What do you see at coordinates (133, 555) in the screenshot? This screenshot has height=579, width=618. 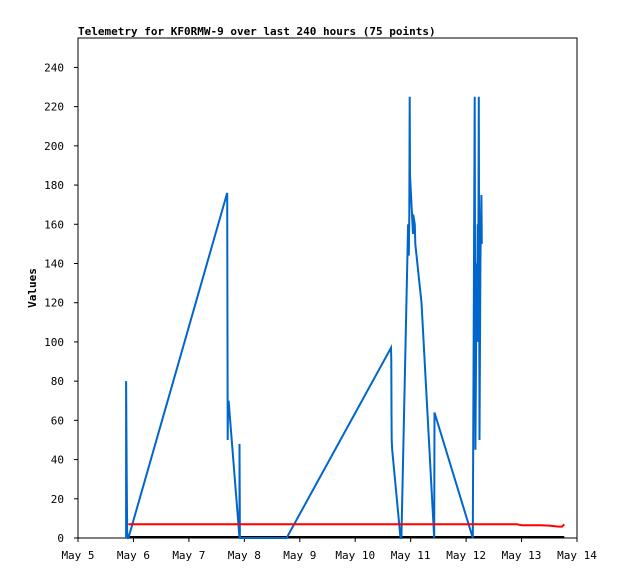 I see `x-tick-label: May 6` at bounding box center [133, 555].